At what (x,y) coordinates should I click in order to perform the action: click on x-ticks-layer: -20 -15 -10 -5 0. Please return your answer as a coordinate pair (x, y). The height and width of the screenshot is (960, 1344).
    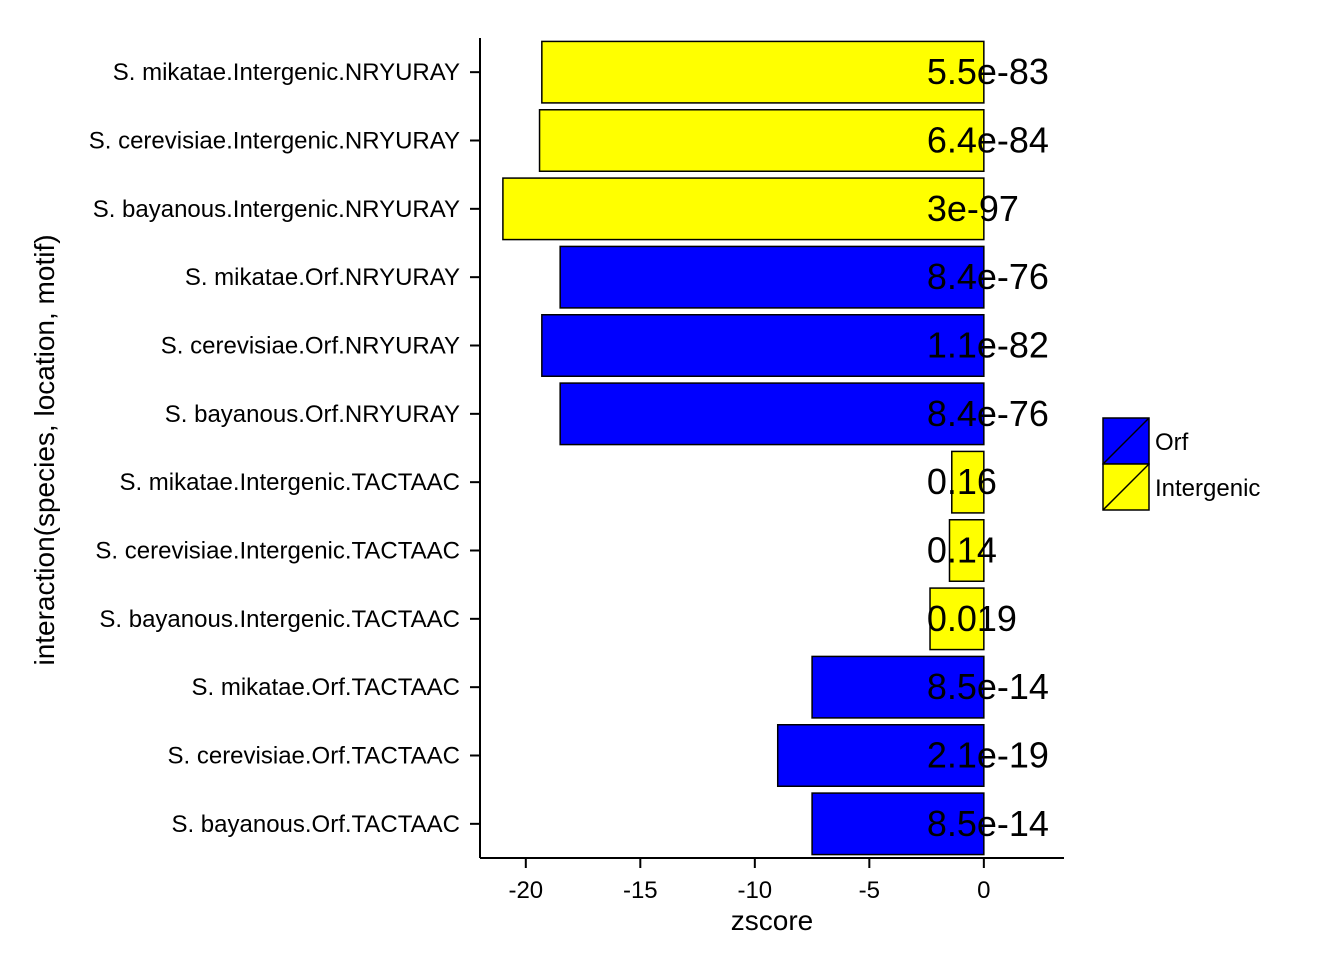
    Looking at the image, I should click on (749, 881).